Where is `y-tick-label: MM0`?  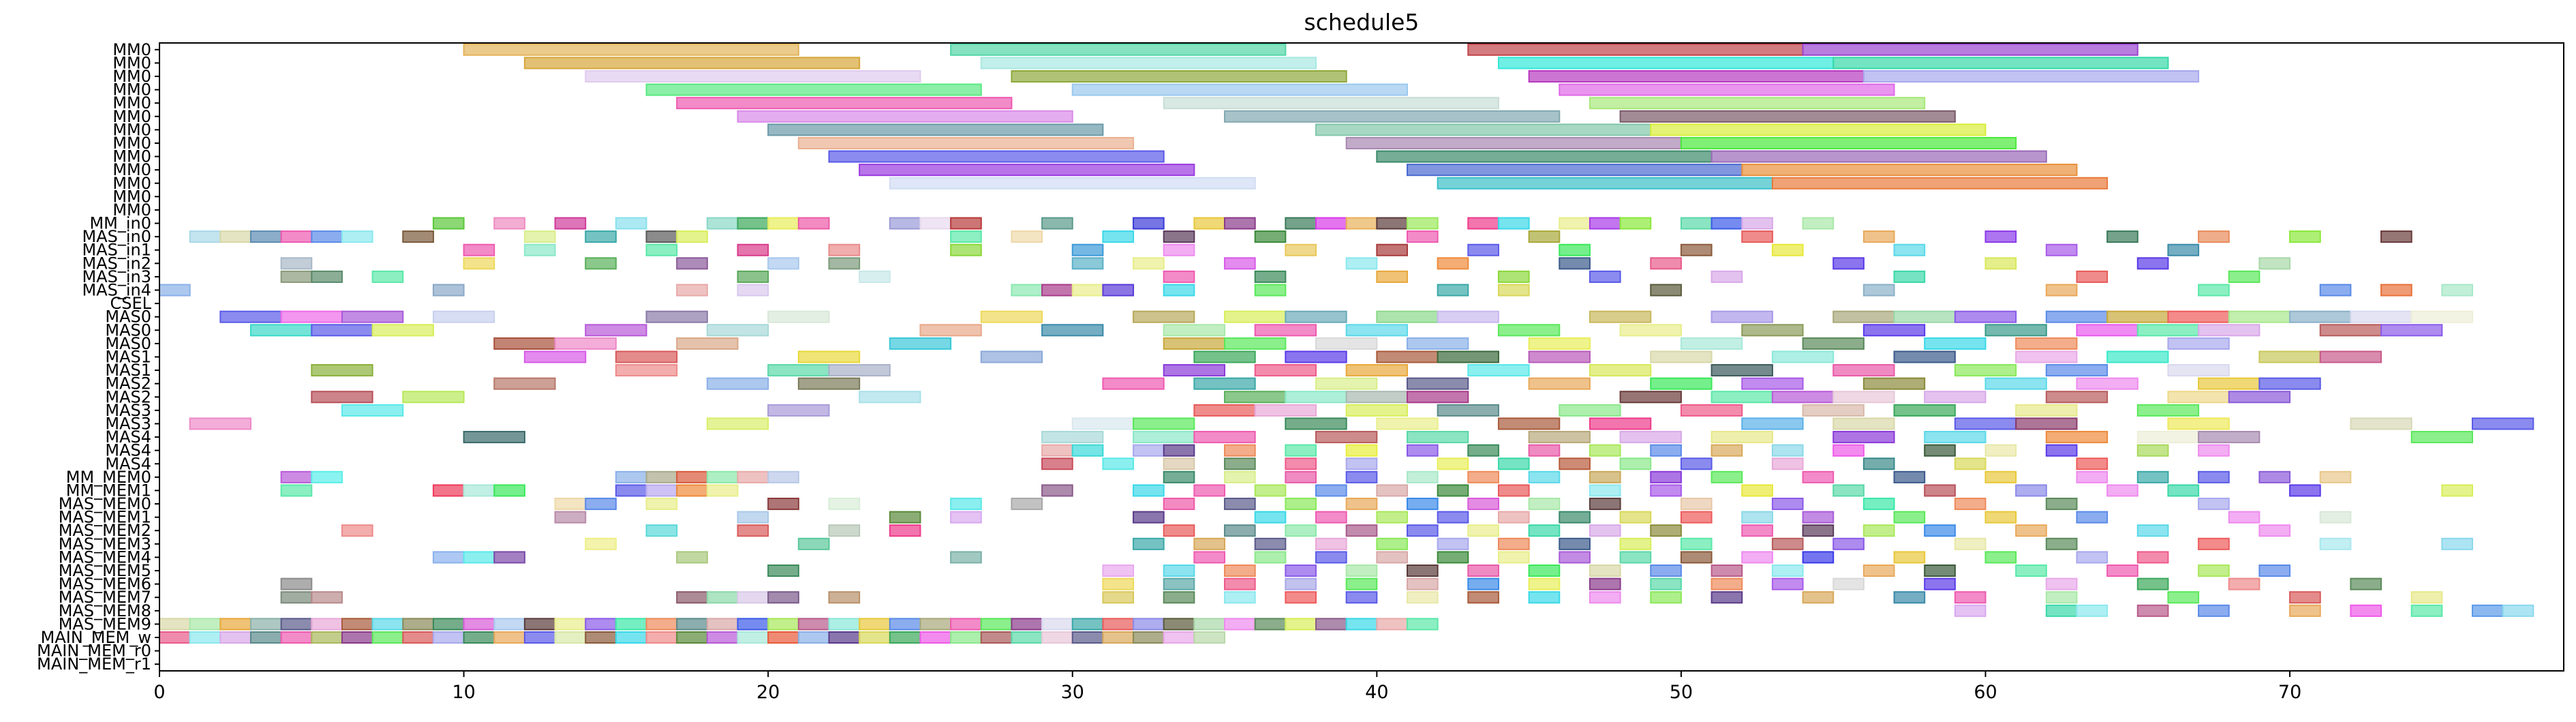 y-tick-label: MM0 is located at coordinates (131, 196).